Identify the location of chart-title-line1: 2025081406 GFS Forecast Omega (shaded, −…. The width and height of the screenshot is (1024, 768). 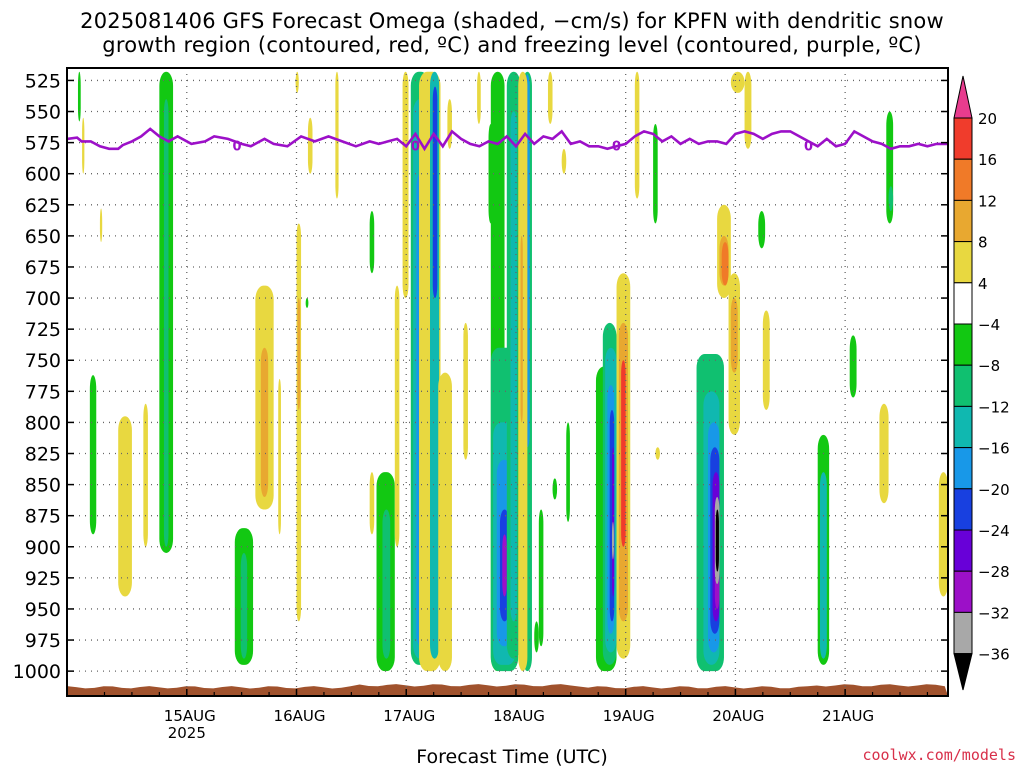
(512, 21).